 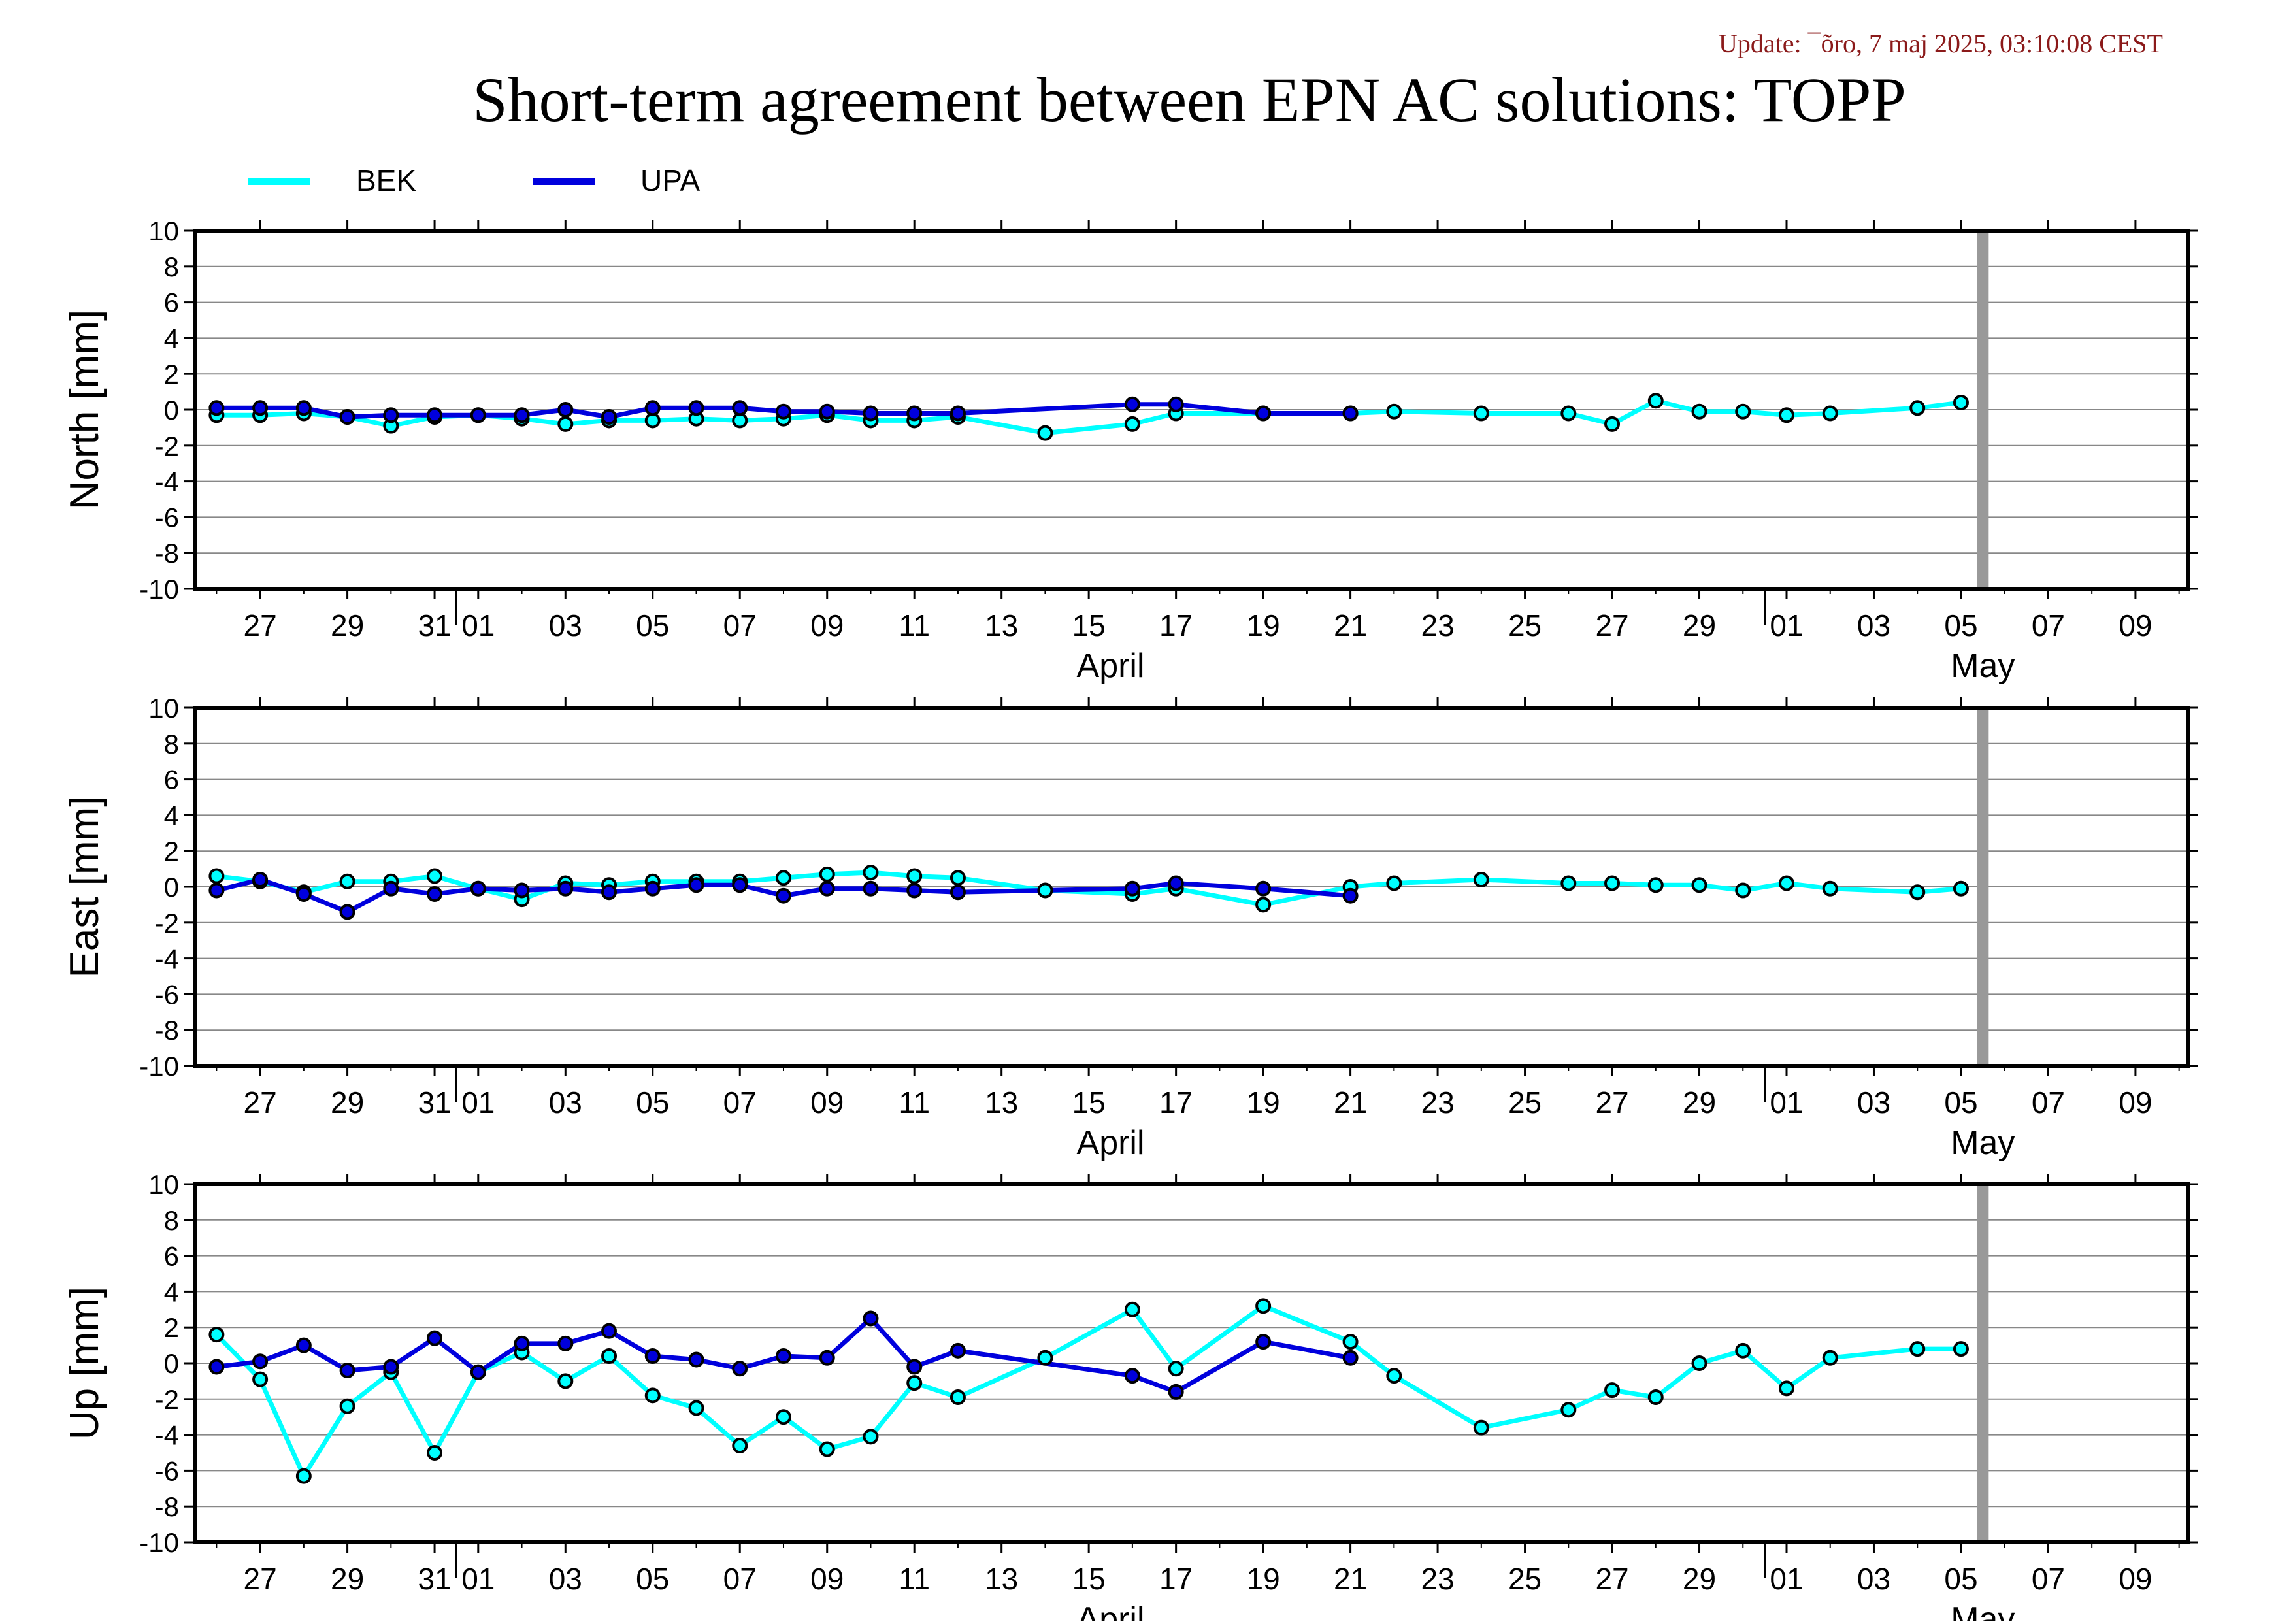 I want to click on y-tick-label: 0, so click(x=171, y=887).